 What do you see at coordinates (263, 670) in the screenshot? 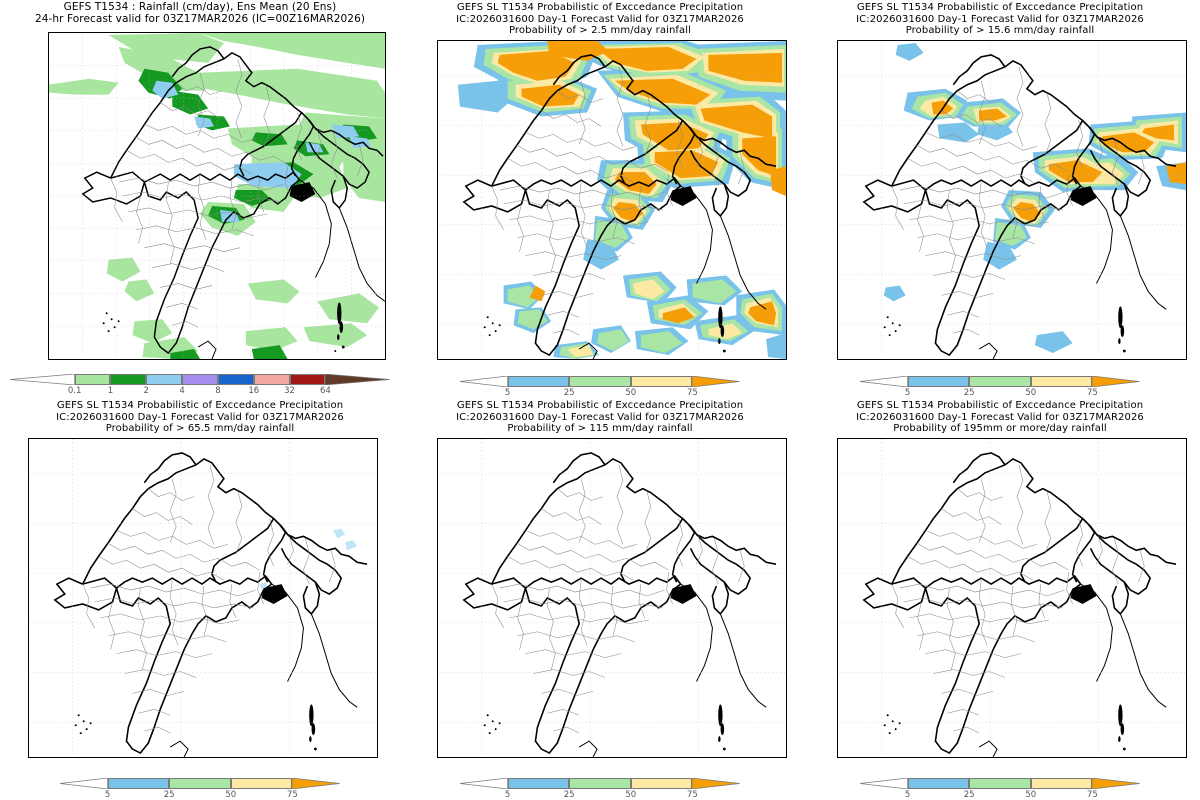
I see `neighbouring-coastlines` at bounding box center [263, 670].